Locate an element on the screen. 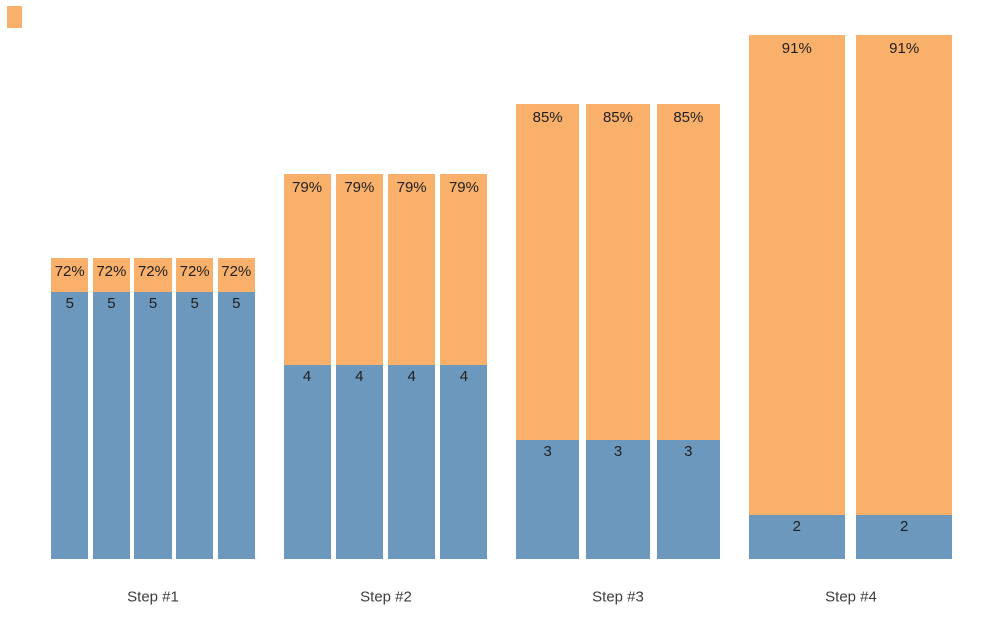 Image resolution: width=1000 pixels, height=618 pixels. corner-marker is located at coordinates (14, 17).